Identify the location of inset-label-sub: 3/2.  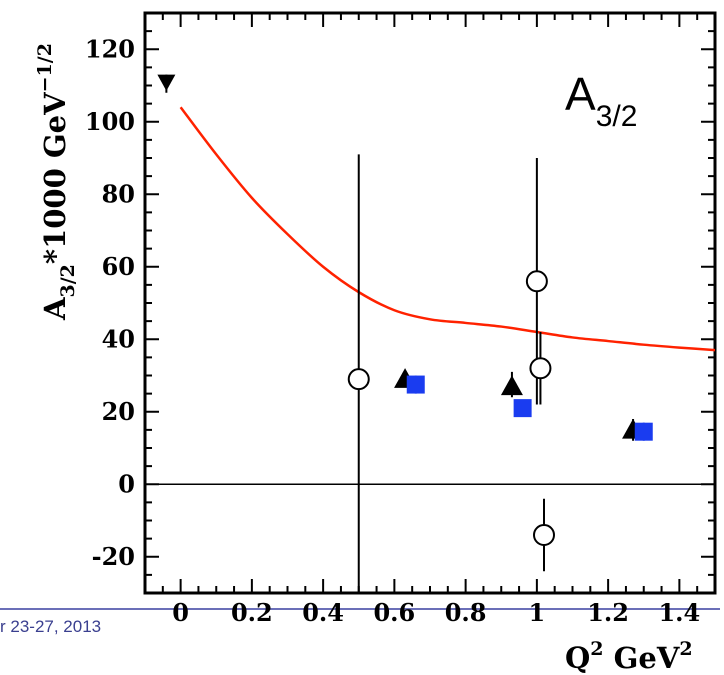
(617, 116).